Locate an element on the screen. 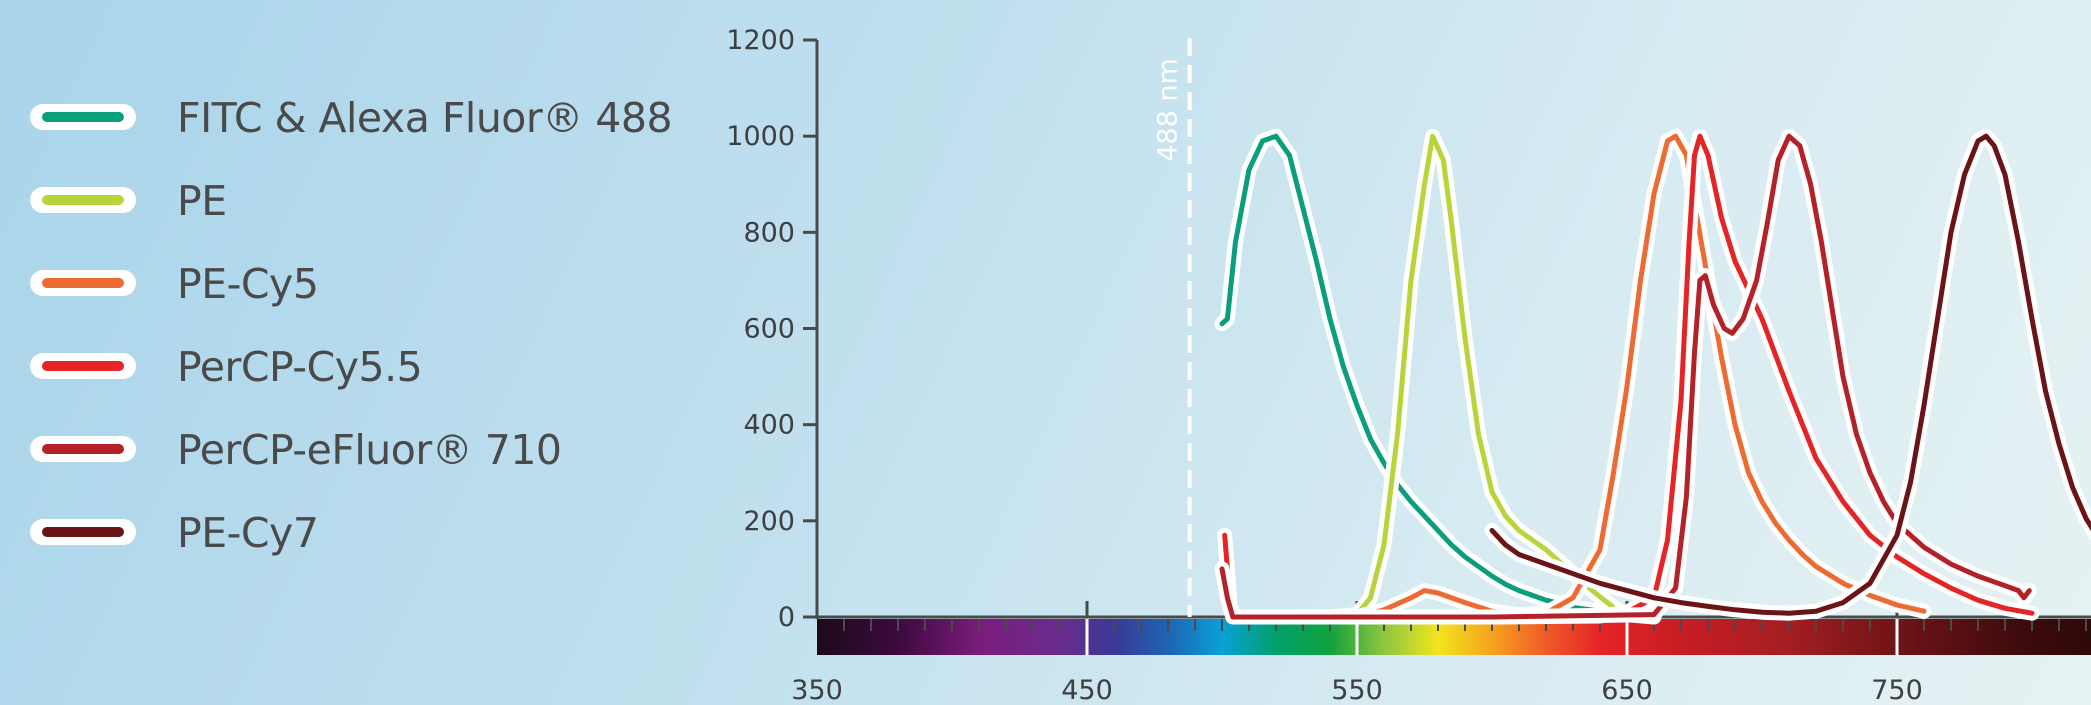 Image resolution: width=2091 pixels, height=705 pixels. y-tick-label: 400 is located at coordinates (769, 425).